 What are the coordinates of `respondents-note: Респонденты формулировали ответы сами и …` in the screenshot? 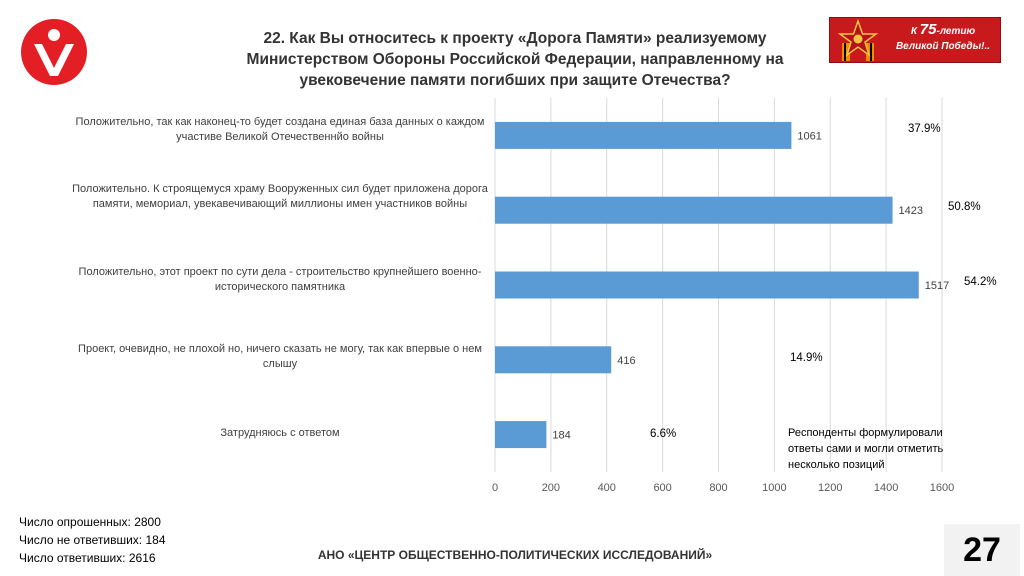 It's located at (866, 449).